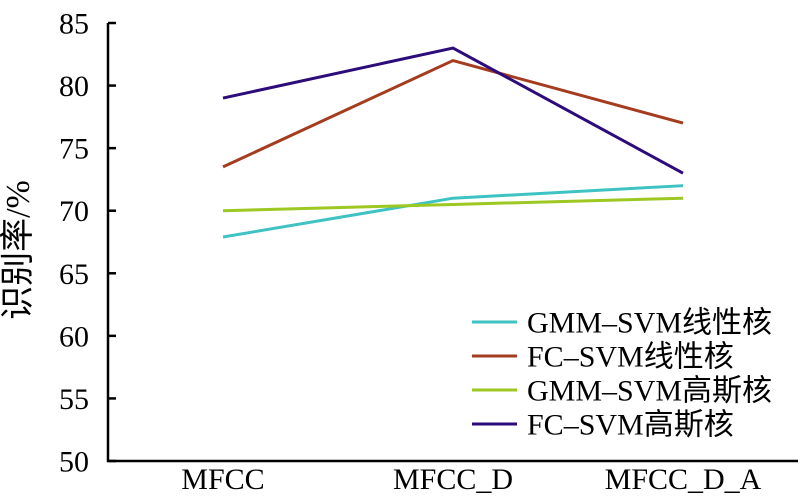 The image size is (800, 500). I want to click on x-axis-label: MFCC_D_A, so click(683, 479).